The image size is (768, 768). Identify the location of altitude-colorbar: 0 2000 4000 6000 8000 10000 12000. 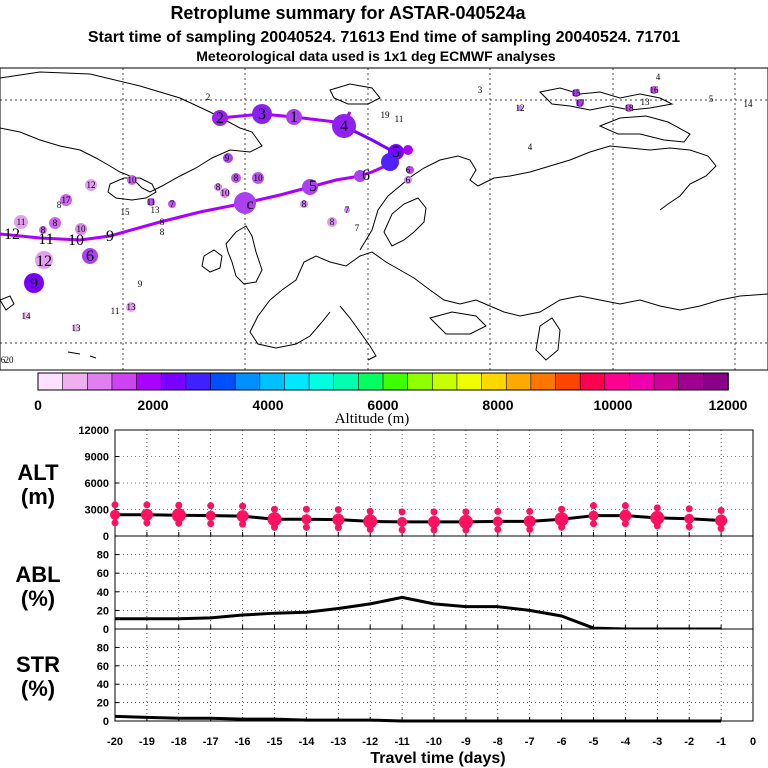
(391, 392).